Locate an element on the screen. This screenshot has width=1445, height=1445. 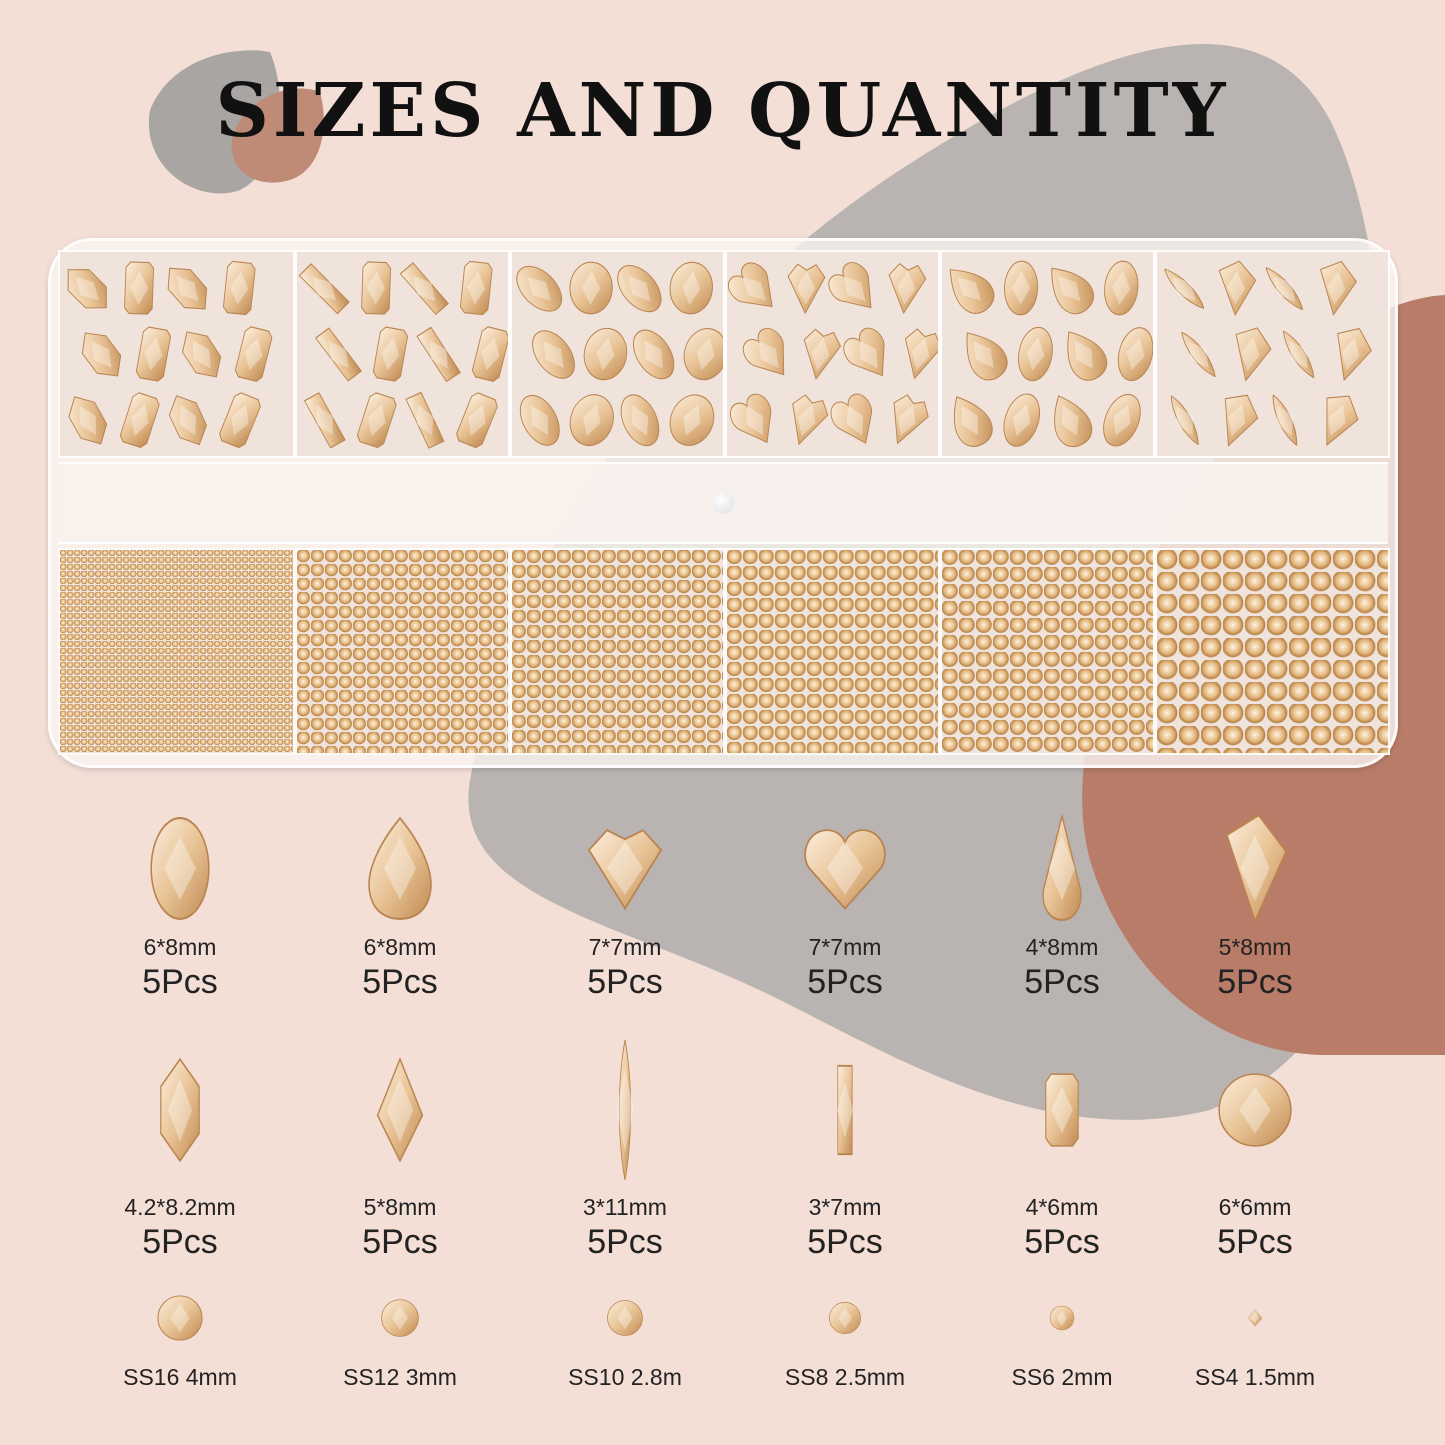
gem-size-item: 4*6mm 5Pcs is located at coordinates (1062, 1228).